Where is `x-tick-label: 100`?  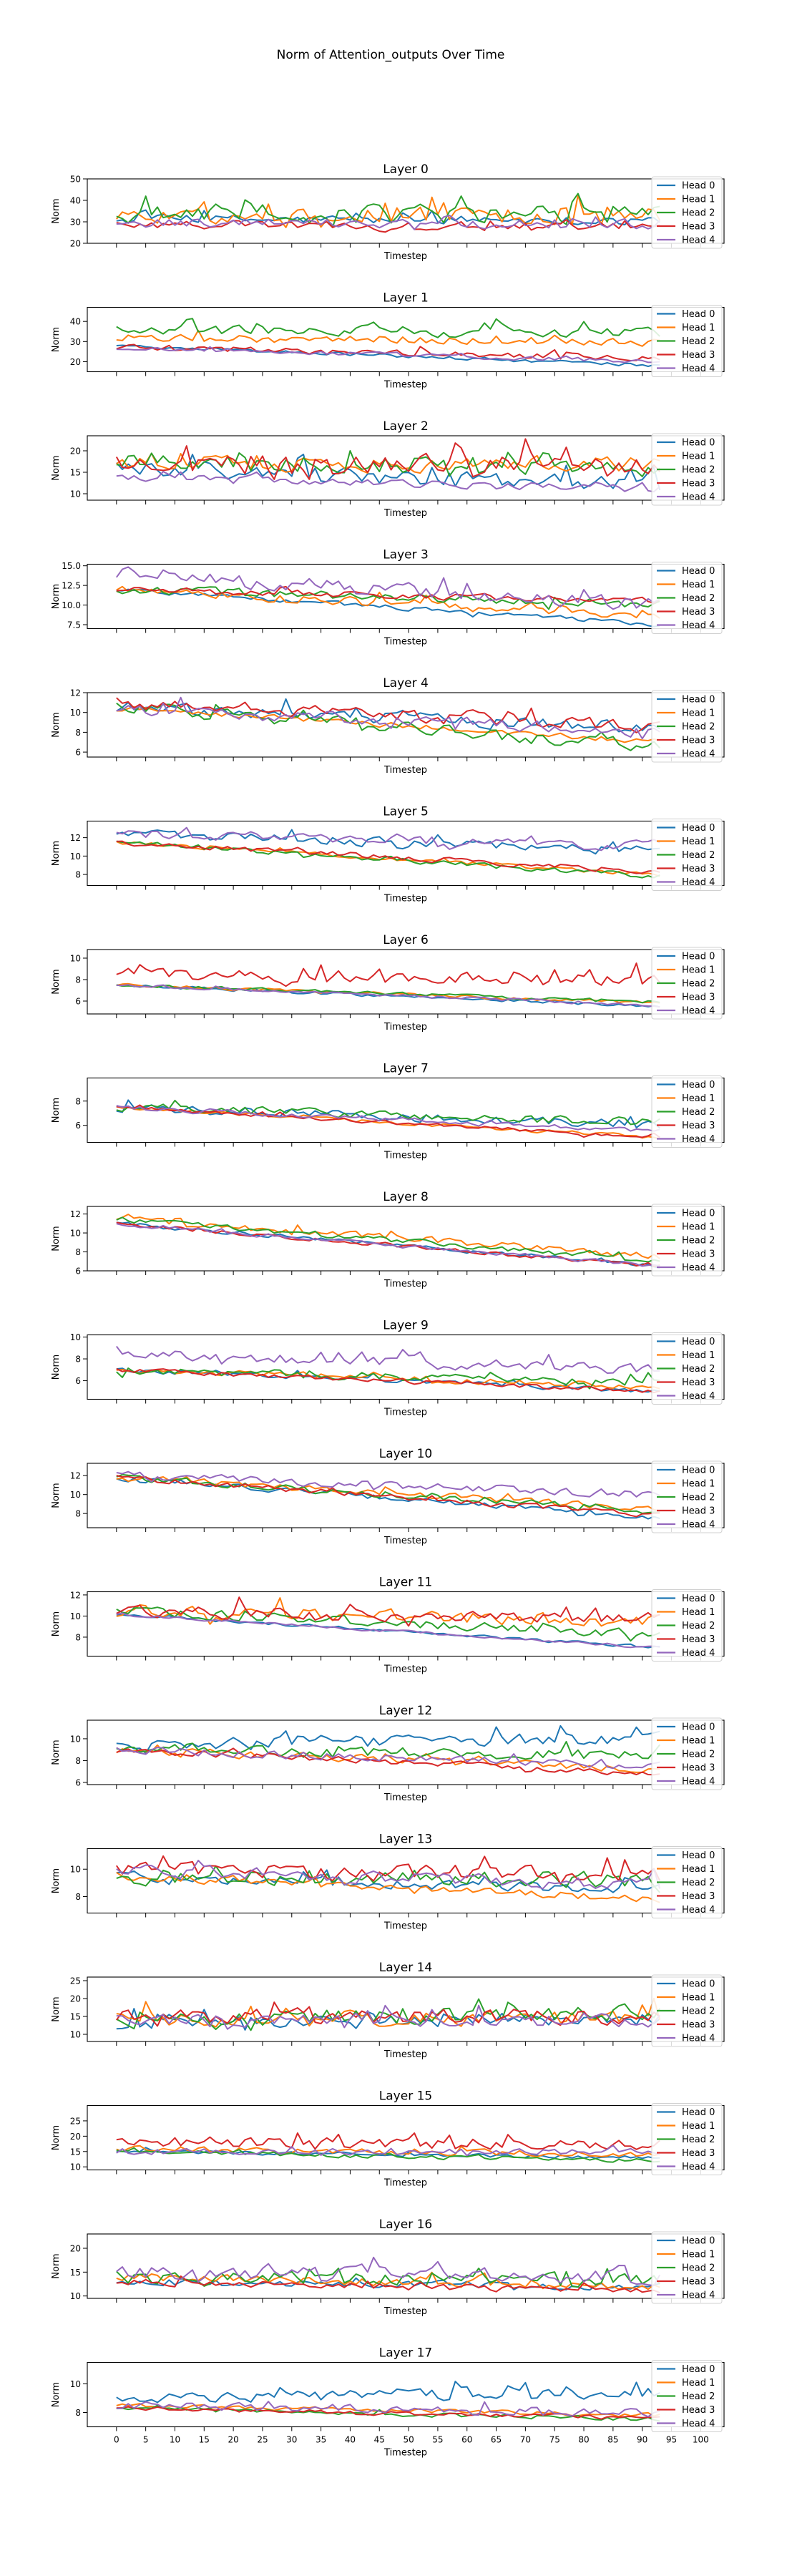
x-tick-label: 100 is located at coordinates (701, 2440).